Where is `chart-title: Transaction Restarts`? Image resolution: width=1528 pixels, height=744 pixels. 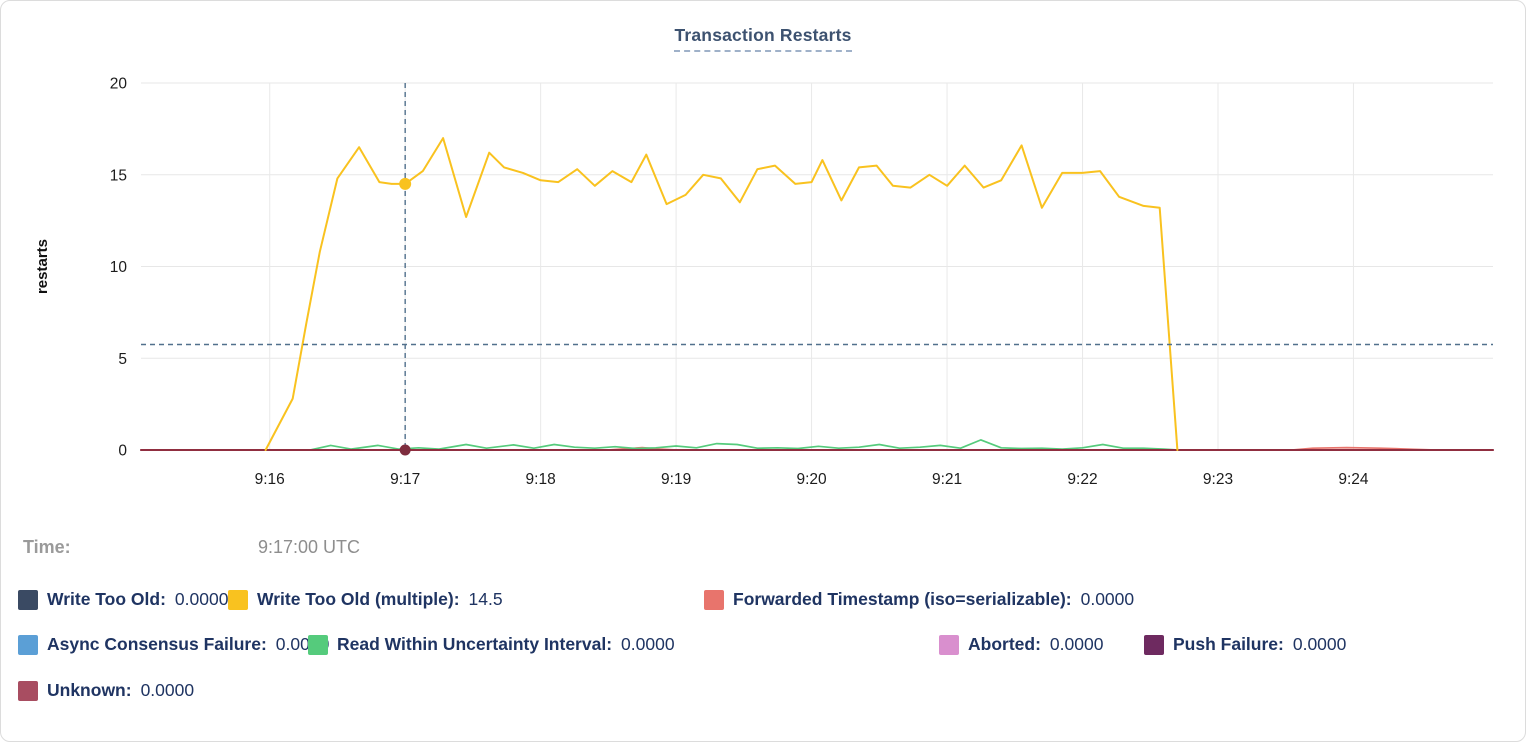
chart-title: Transaction Restarts is located at coordinates (763, 38).